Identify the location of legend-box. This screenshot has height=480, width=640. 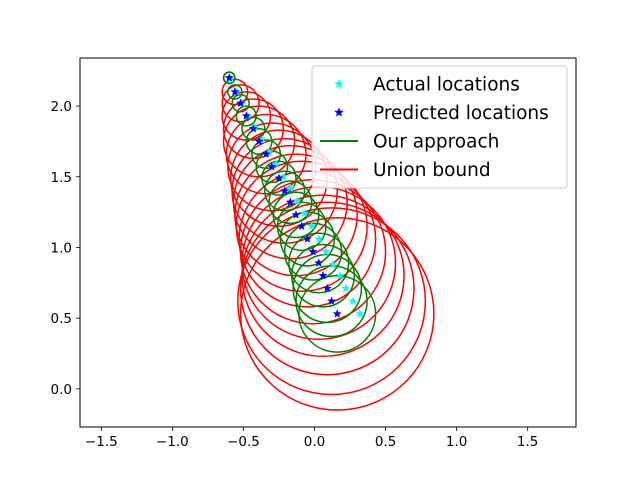
(439, 127).